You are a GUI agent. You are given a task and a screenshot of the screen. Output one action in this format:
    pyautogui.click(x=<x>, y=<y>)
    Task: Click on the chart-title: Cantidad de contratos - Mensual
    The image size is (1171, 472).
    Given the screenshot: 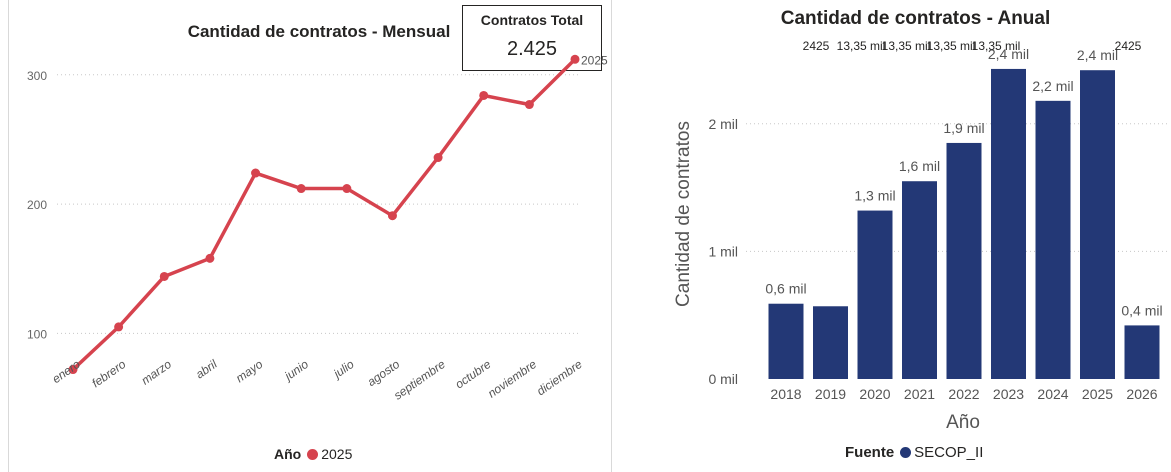 What is the action you would take?
    pyautogui.click(x=319, y=31)
    